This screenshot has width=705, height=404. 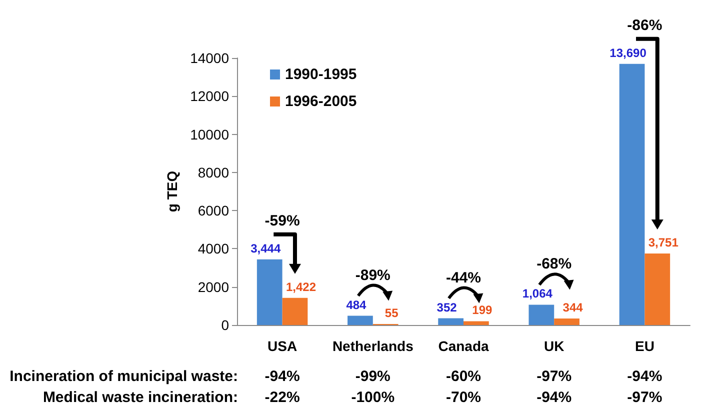 What do you see at coordinates (447, 307) in the screenshot?
I see `data-label: 352` at bounding box center [447, 307].